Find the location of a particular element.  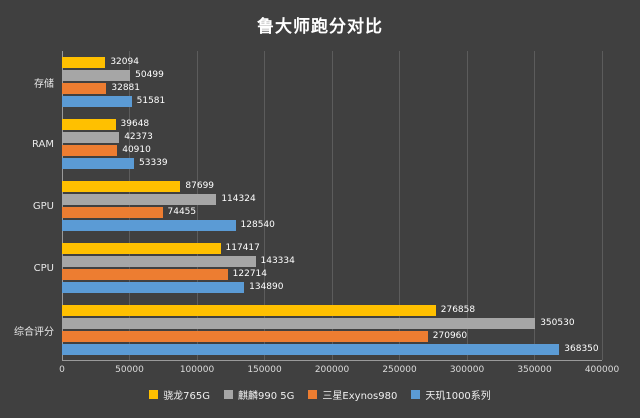

bar-row: 128540 is located at coordinates (332, 225).